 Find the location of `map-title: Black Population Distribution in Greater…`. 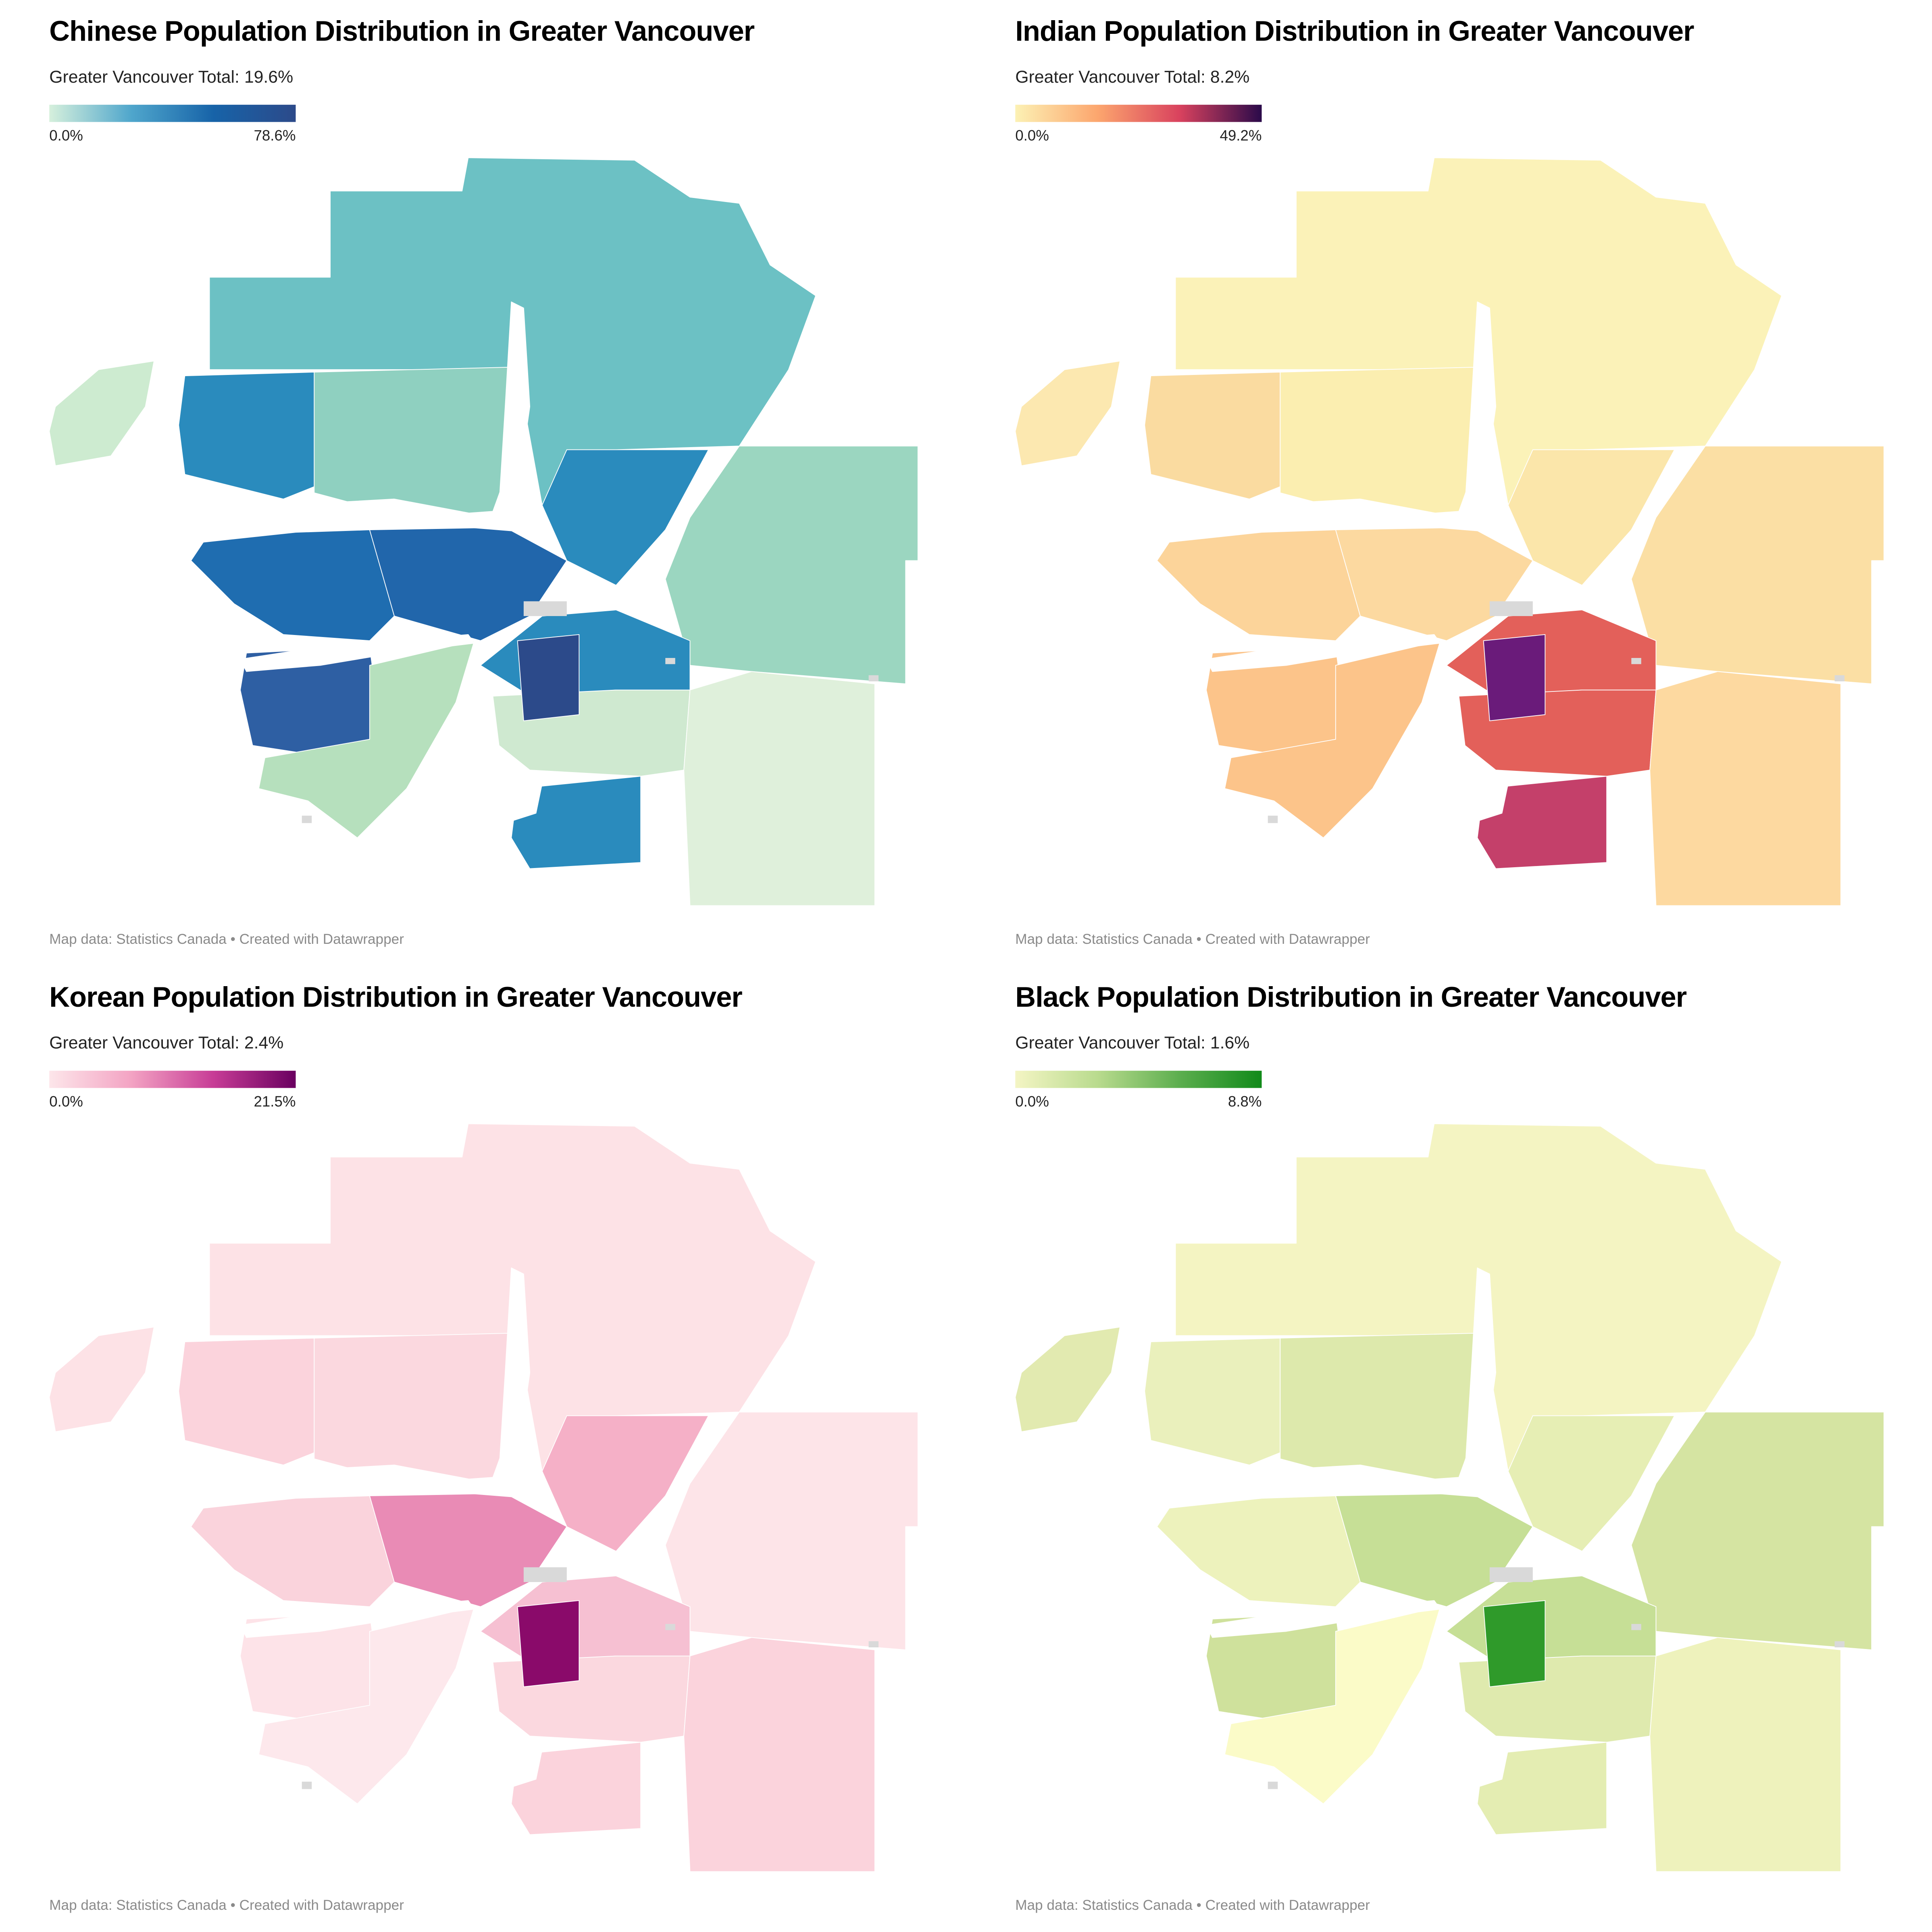

map-title: Black Population Distribution in Greater… is located at coordinates (1351, 997).